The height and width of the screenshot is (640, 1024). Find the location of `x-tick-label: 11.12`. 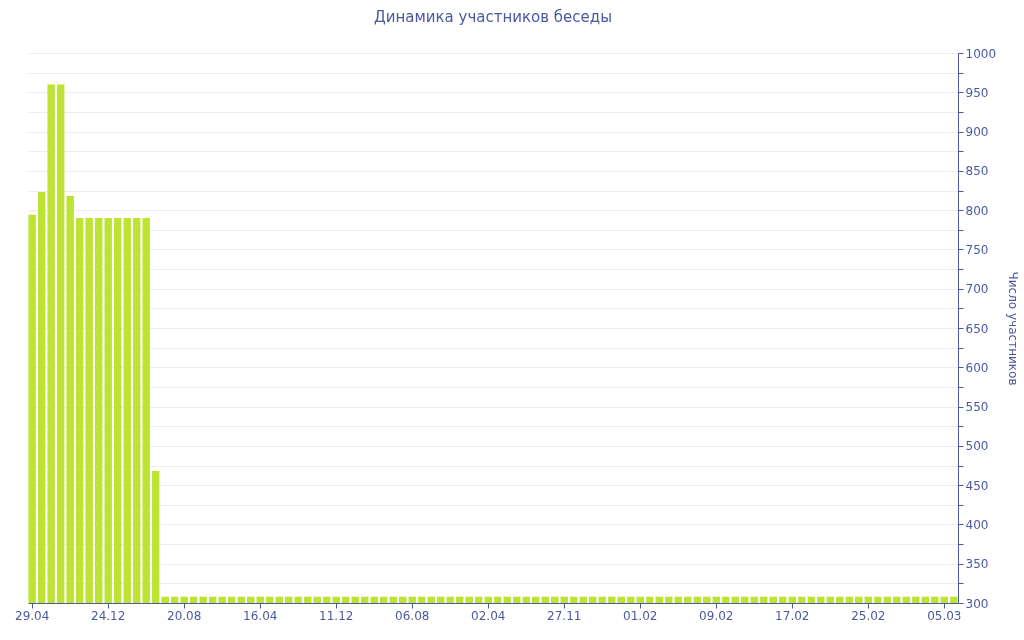

x-tick-label: 11.12 is located at coordinates (336, 615).